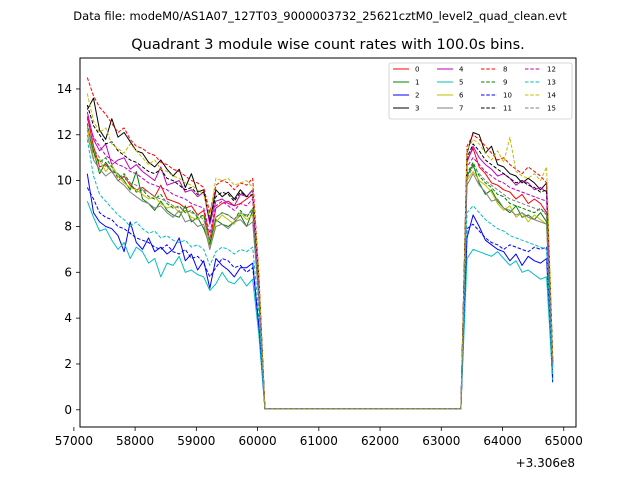 Image resolution: width=640 pixels, height=480 pixels. Describe the element at coordinates (551, 83) in the screenshot. I see `legend-label-13: 13` at that location.